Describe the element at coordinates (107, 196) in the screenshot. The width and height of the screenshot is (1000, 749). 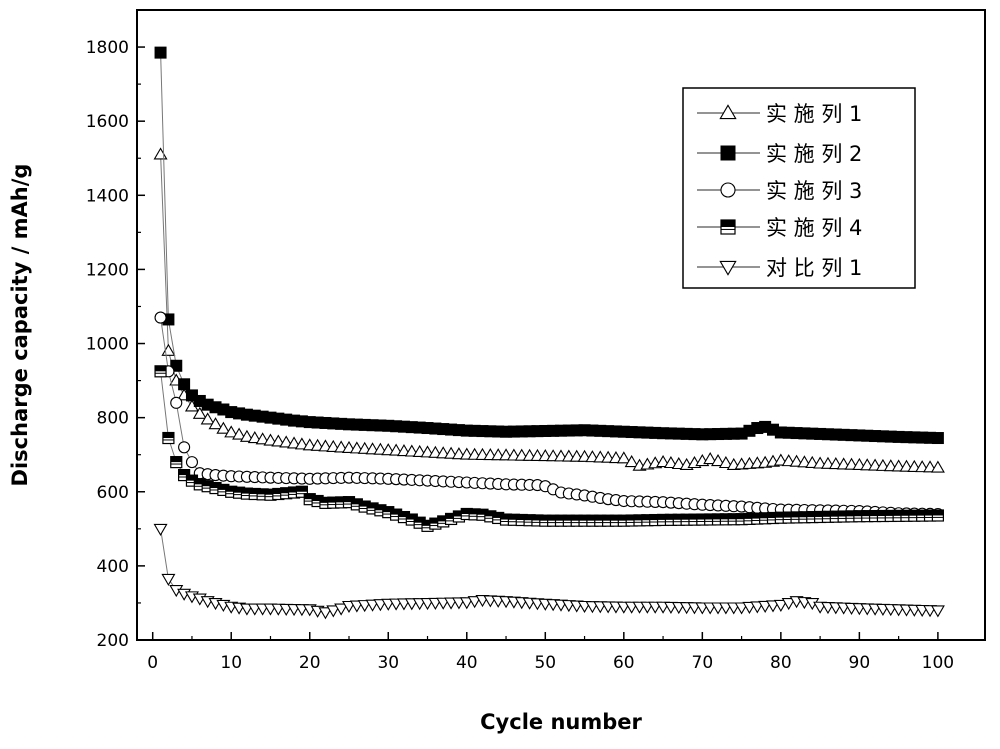
I see `y-tick-label: 1400` at that location.